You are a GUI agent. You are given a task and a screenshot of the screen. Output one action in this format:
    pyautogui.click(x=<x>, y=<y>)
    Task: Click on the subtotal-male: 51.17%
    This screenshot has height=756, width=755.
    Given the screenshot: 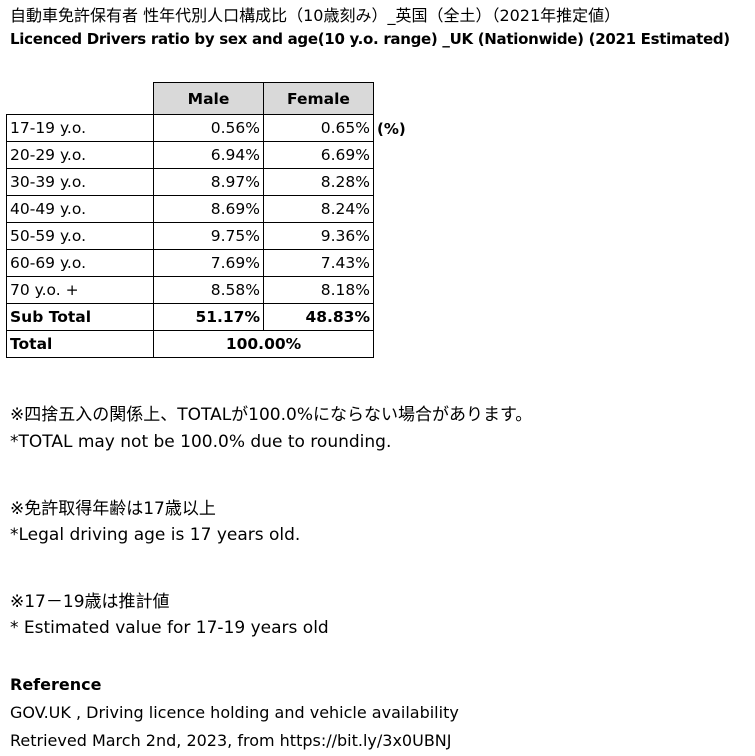 What is the action you would take?
    pyautogui.click(x=208, y=317)
    